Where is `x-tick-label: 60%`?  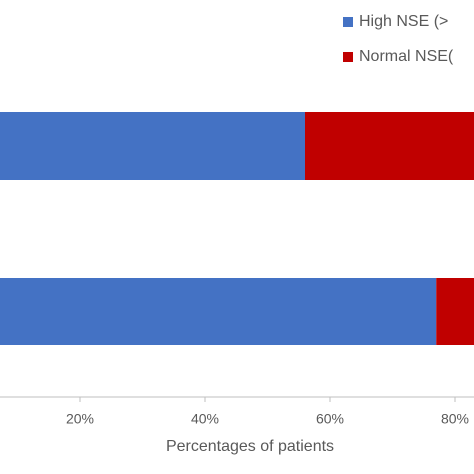
x-tick-label: 60% is located at coordinates (330, 419).